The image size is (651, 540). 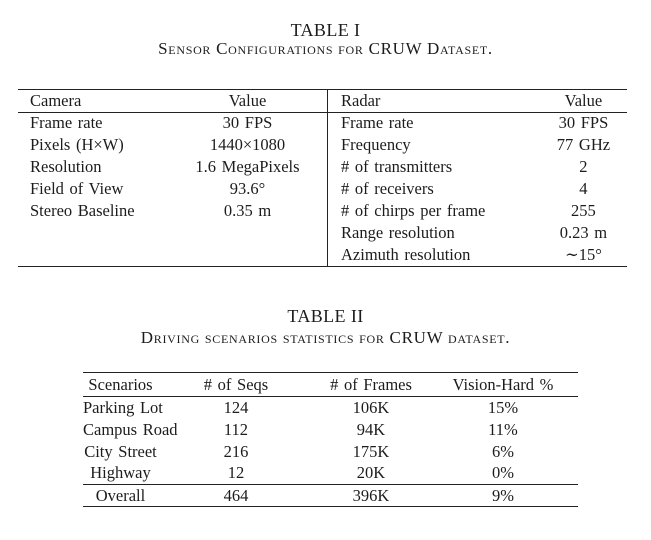 I want to click on frames-value: 94K, so click(x=371, y=429).